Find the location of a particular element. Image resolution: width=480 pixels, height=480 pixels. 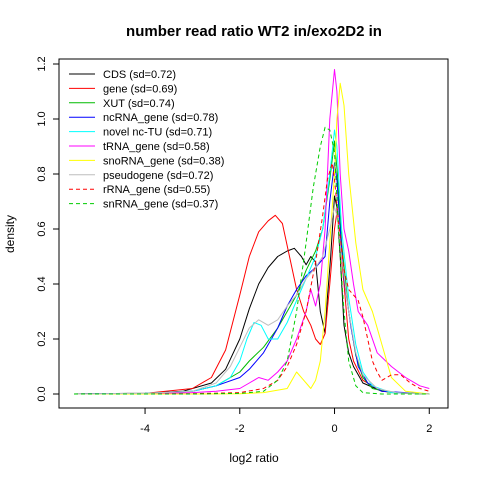

legend-label: gene (sd=0.69) is located at coordinates (140, 89).